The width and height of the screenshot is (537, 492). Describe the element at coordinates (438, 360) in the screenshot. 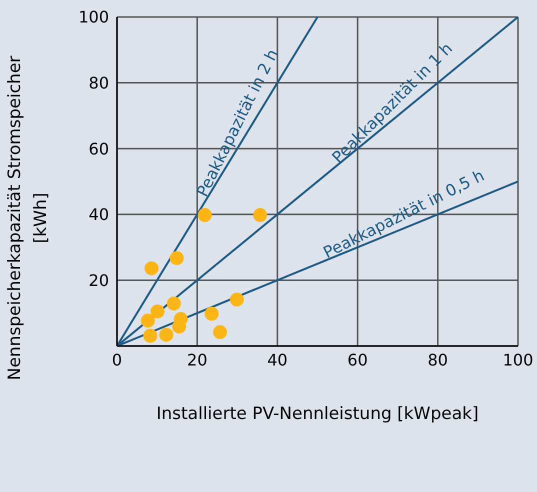

I see `x-tick-label: 80` at that location.